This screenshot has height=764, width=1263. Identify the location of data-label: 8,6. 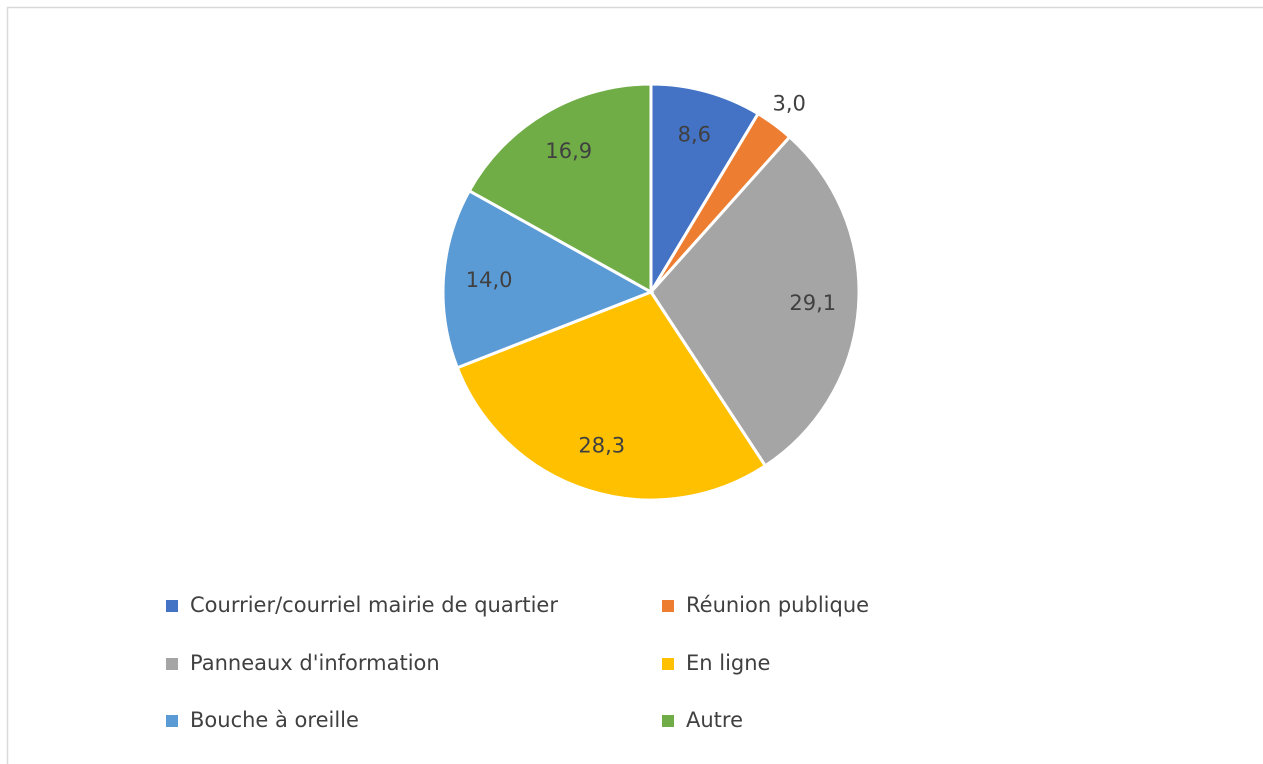
(694, 135).